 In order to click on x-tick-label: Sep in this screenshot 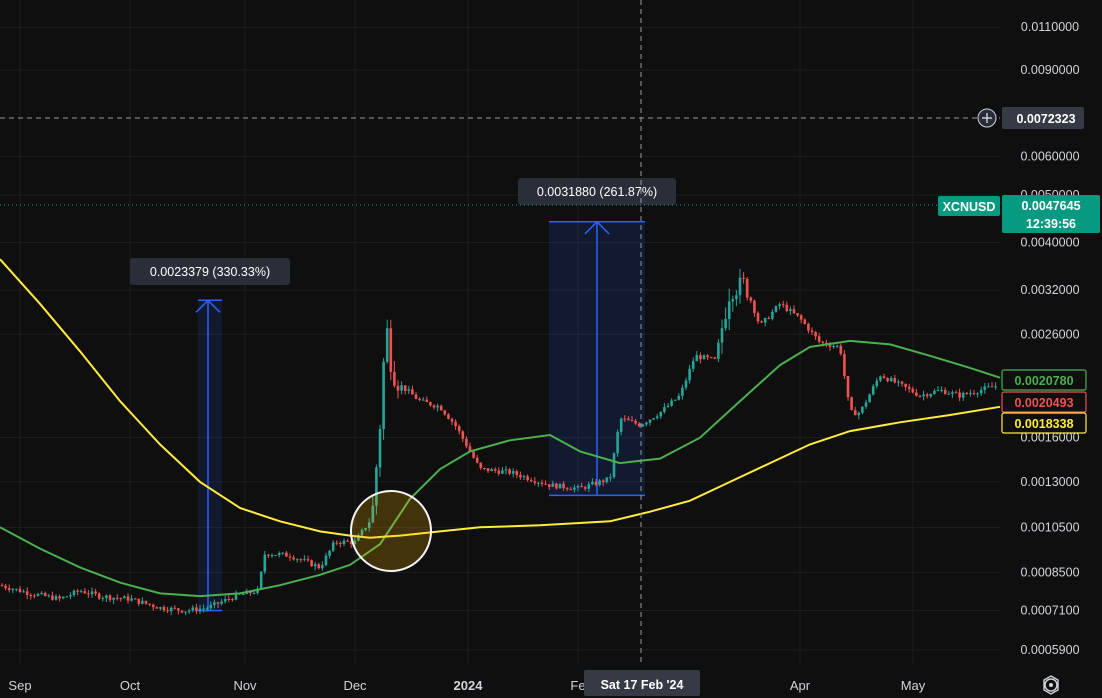, I will do `click(19, 685)`.